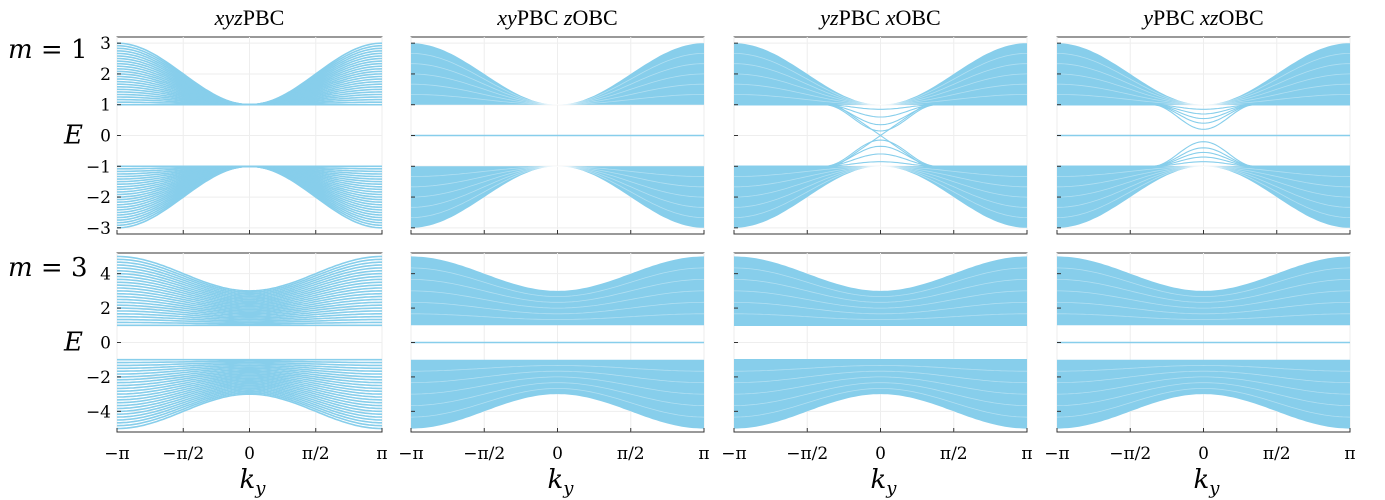 The height and width of the screenshot is (500, 1385). What do you see at coordinates (98, 198) in the screenshot?
I see `y-tick-label: −2` at bounding box center [98, 198].